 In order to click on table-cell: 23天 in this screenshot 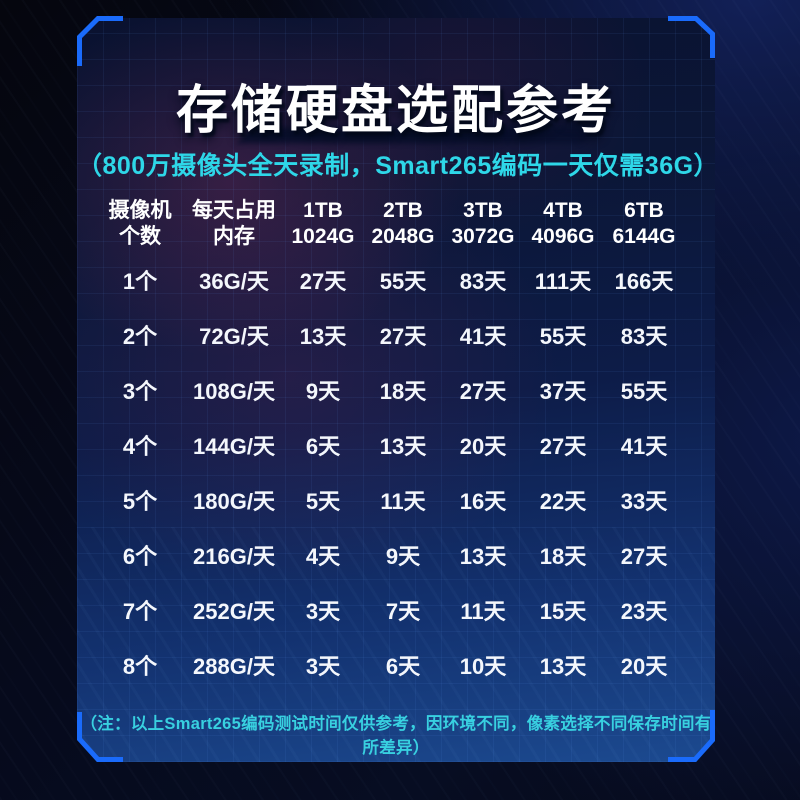, I will do `click(644, 611)`.